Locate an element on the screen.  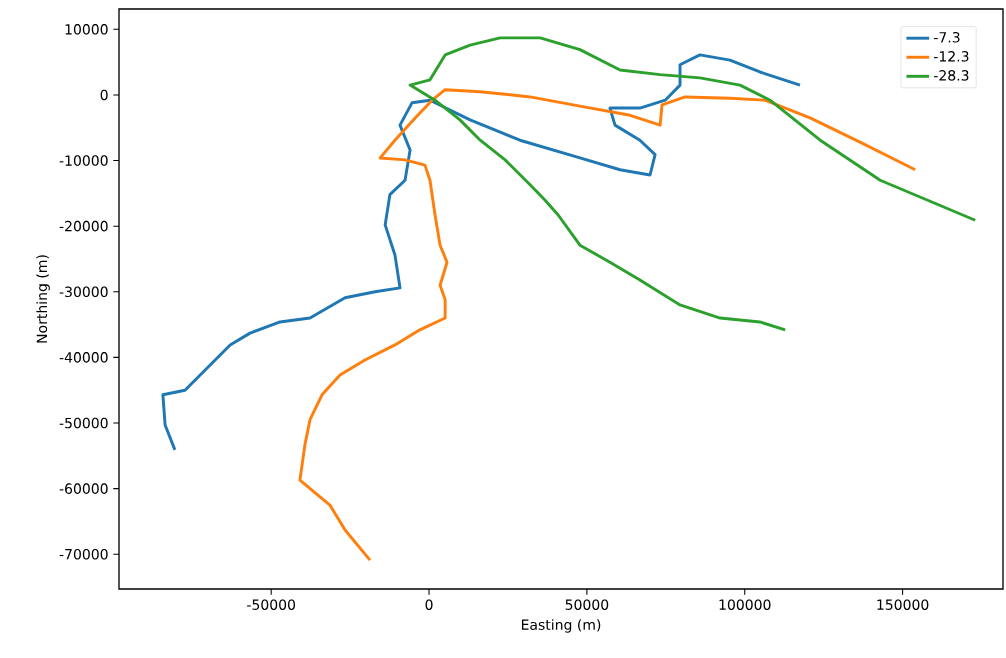
y-tick-label: -20000 is located at coordinates (83, 226).